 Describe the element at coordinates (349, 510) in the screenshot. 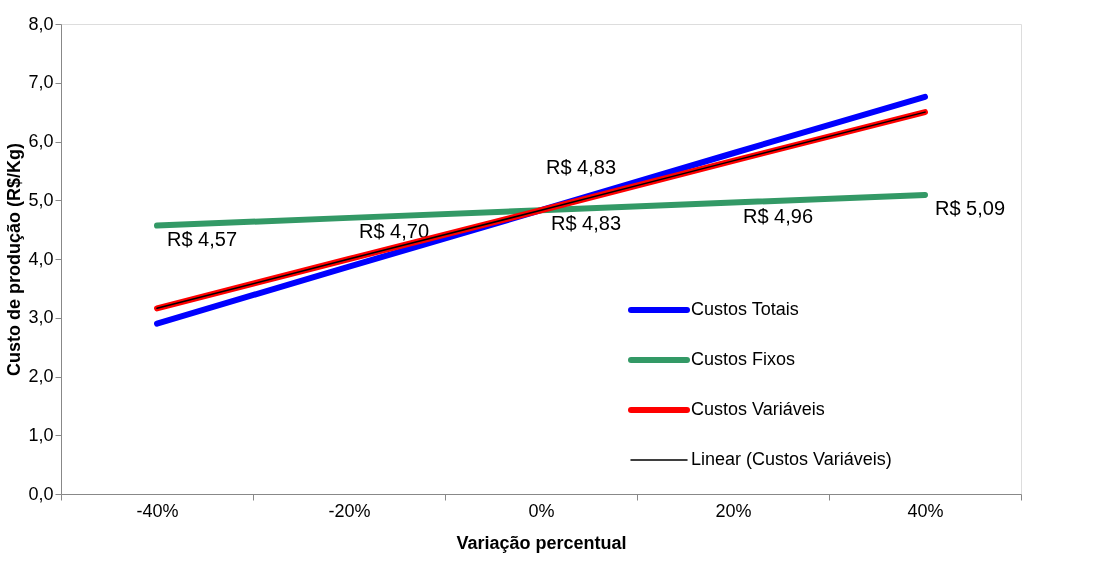

I see `x-tick-label: -20%` at that location.